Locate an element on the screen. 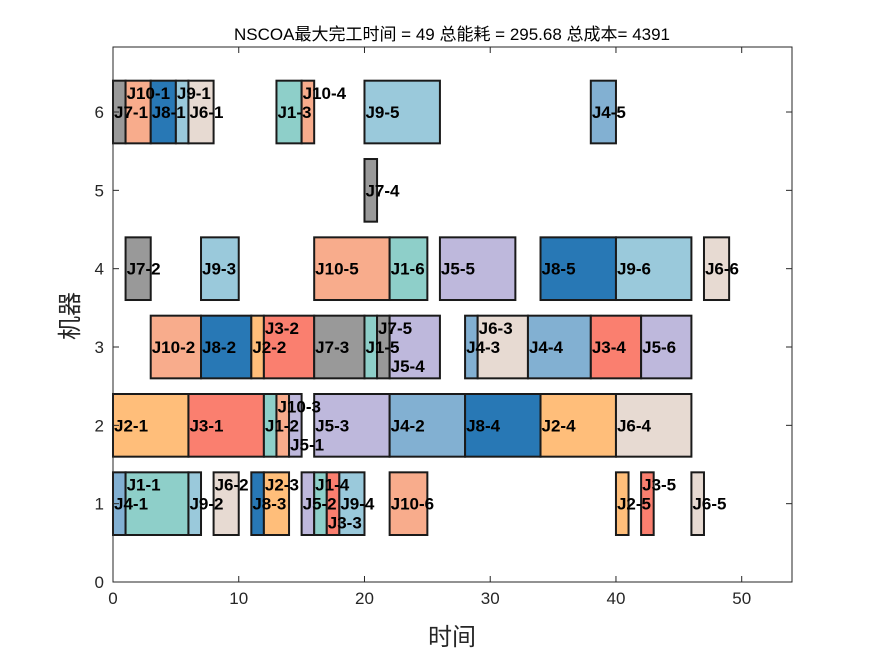  x-axis-label: 时间 is located at coordinates (452, 637).